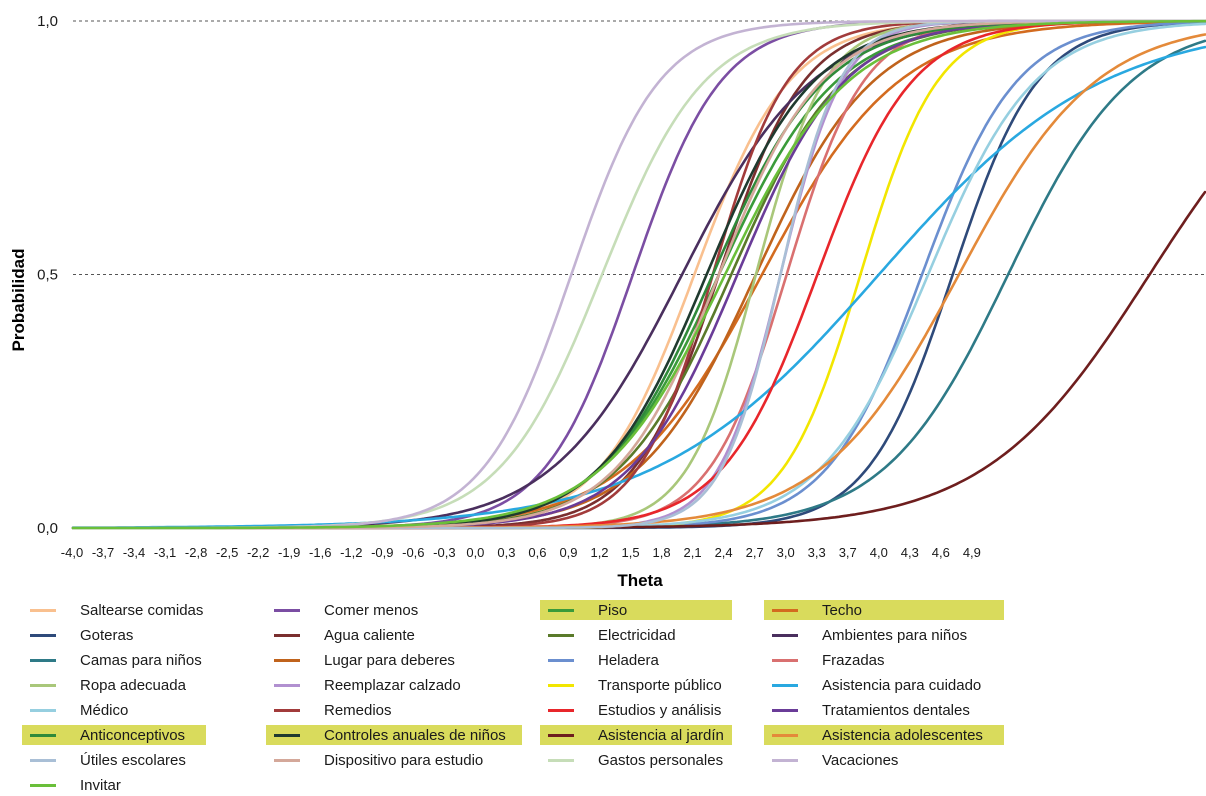 This screenshot has height=796, width=1206. What do you see at coordinates (258, 552) in the screenshot?
I see `x-tick-label: -2,2` at bounding box center [258, 552].